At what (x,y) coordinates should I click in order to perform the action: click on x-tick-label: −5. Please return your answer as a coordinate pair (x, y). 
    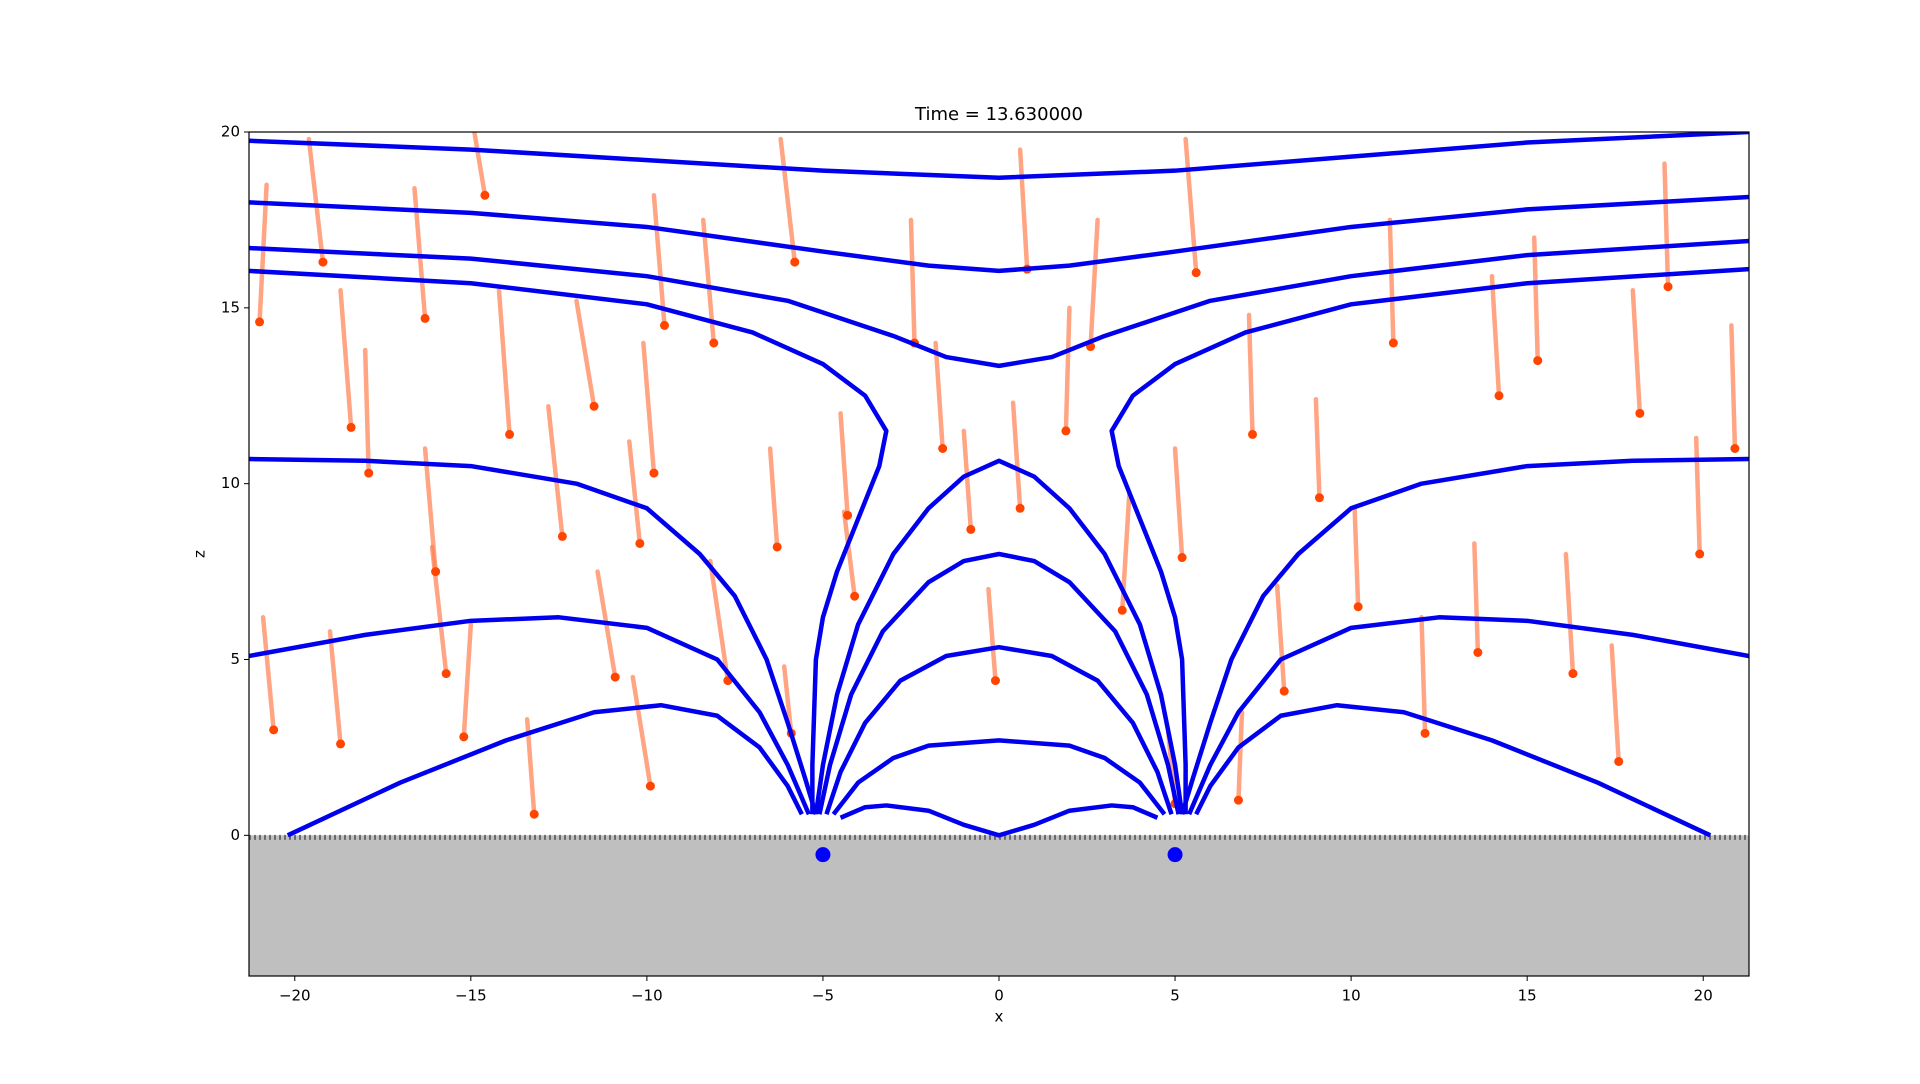
    Looking at the image, I should click on (823, 996).